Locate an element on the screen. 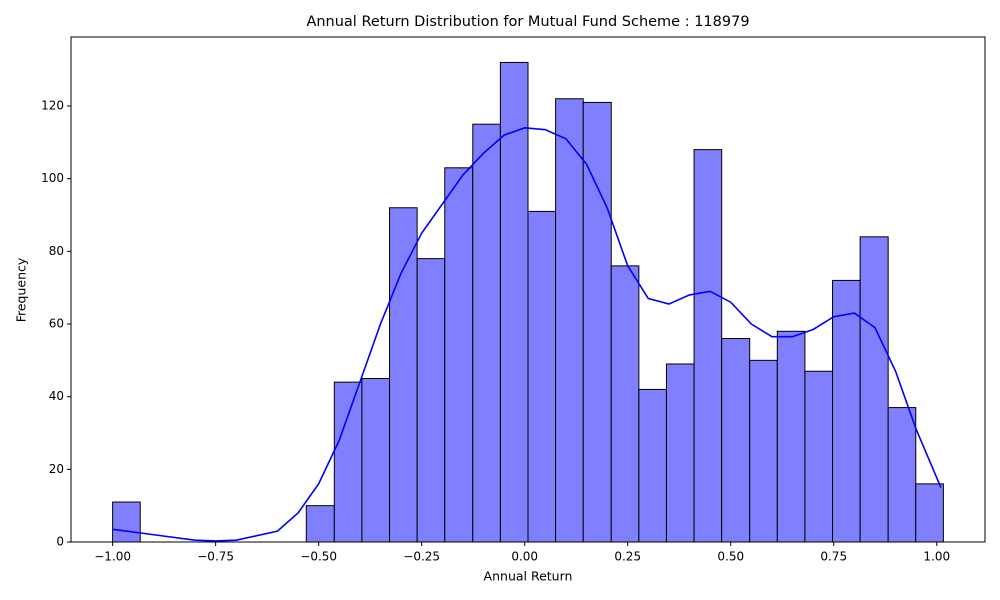 The height and width of the screenshot is (600, 1000). y-tick-label: 60 is located at coordinates (56, 324).